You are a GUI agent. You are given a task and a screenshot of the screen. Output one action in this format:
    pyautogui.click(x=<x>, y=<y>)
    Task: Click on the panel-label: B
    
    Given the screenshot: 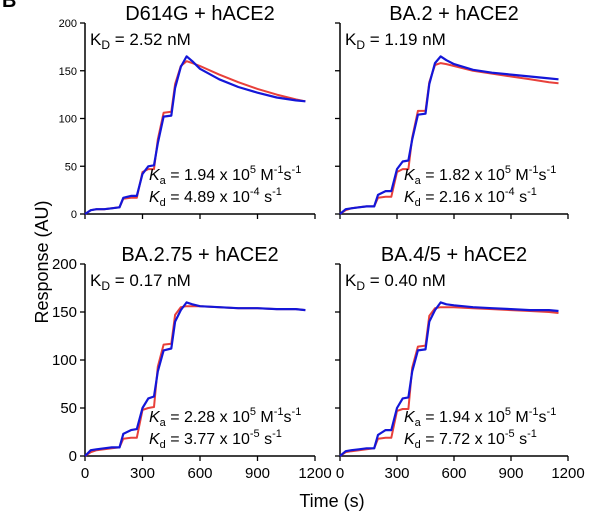 What is the action you would take?
    pyautogui.click(x=9, y=6)
    